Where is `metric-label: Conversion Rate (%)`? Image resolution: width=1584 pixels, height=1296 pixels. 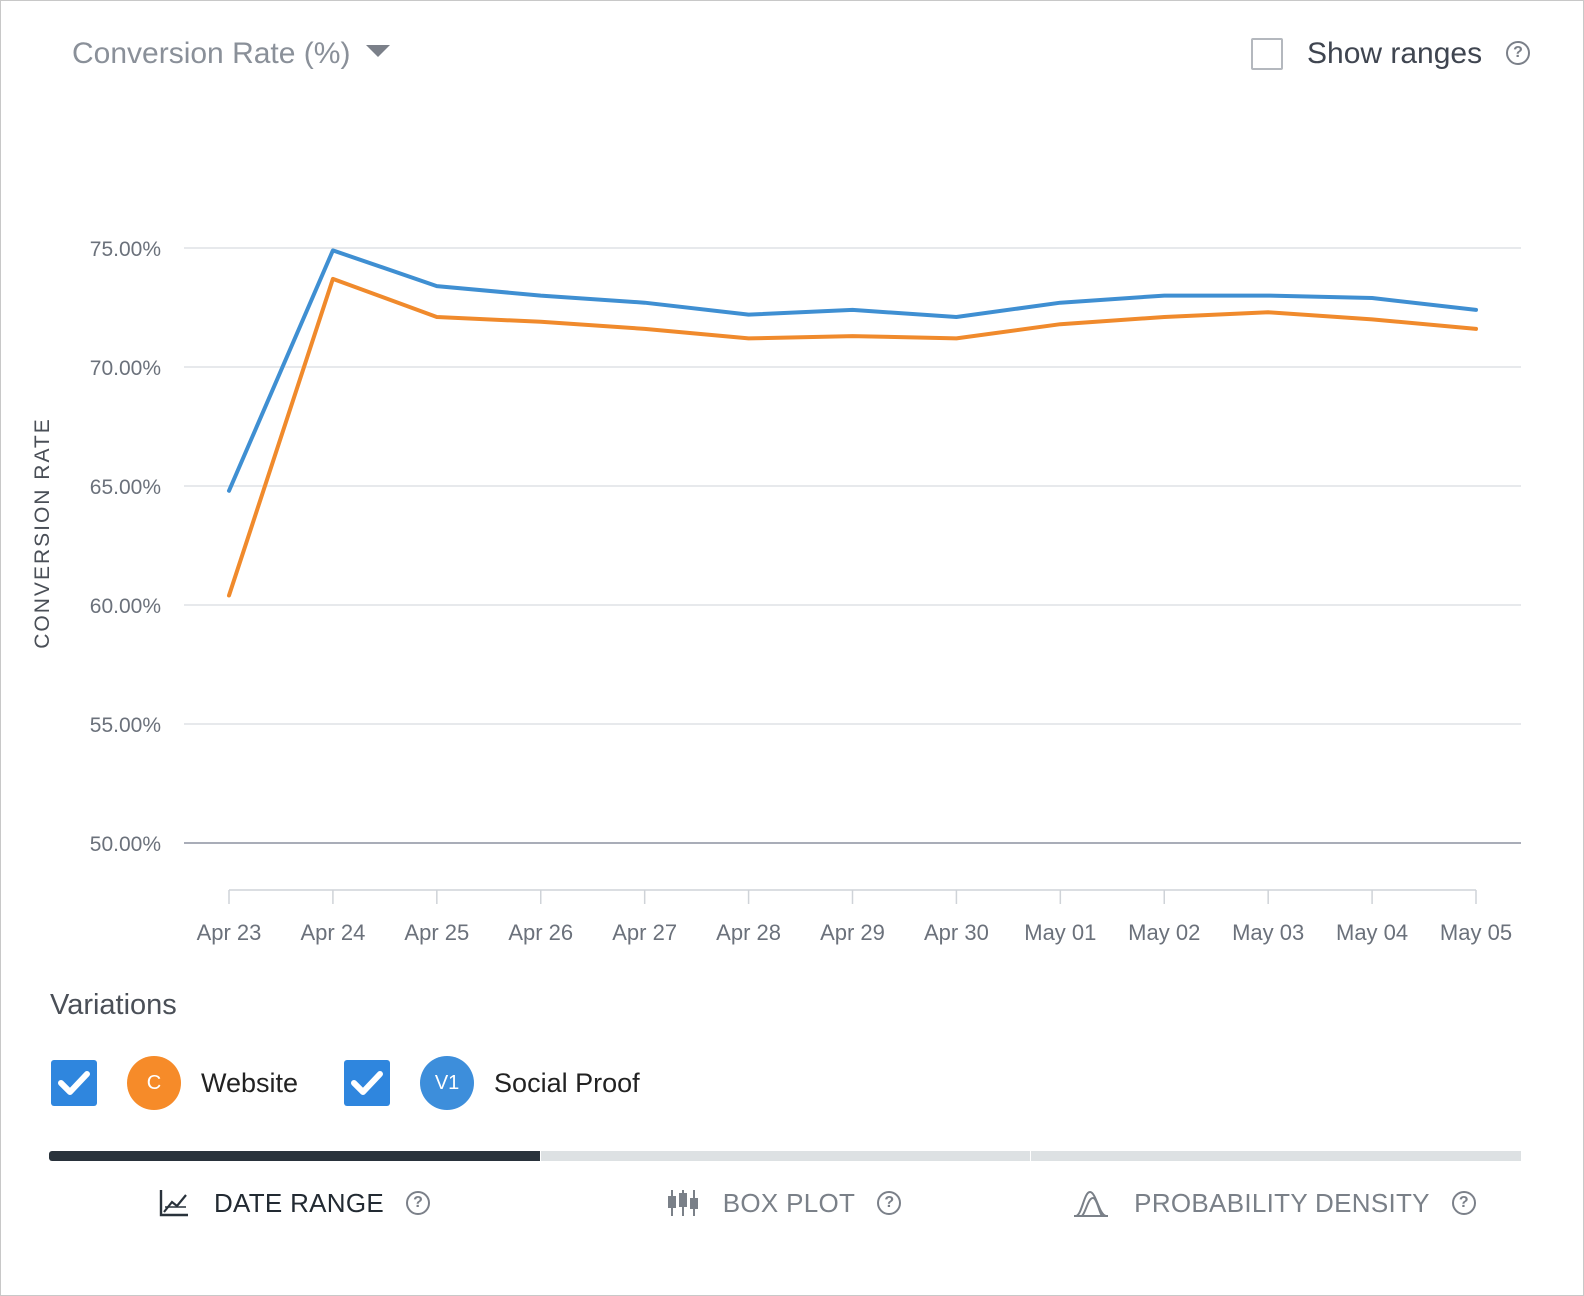 metric-label: Conversion Rate (%) is located at coordinates (211, 53).